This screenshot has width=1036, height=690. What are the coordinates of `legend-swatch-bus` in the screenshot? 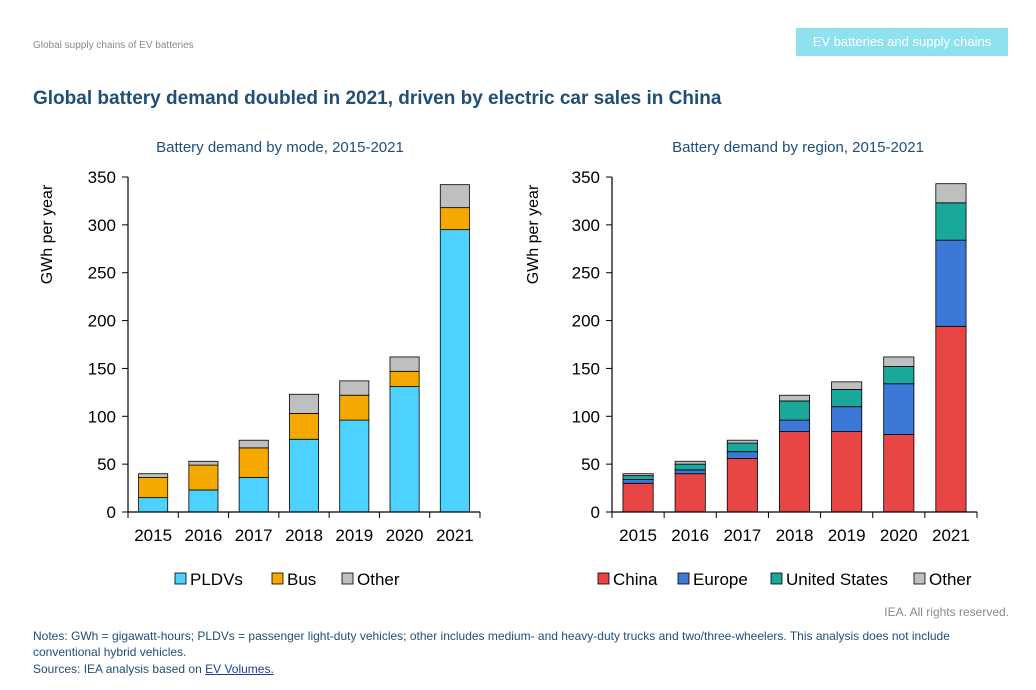 It's located at (277, 578).